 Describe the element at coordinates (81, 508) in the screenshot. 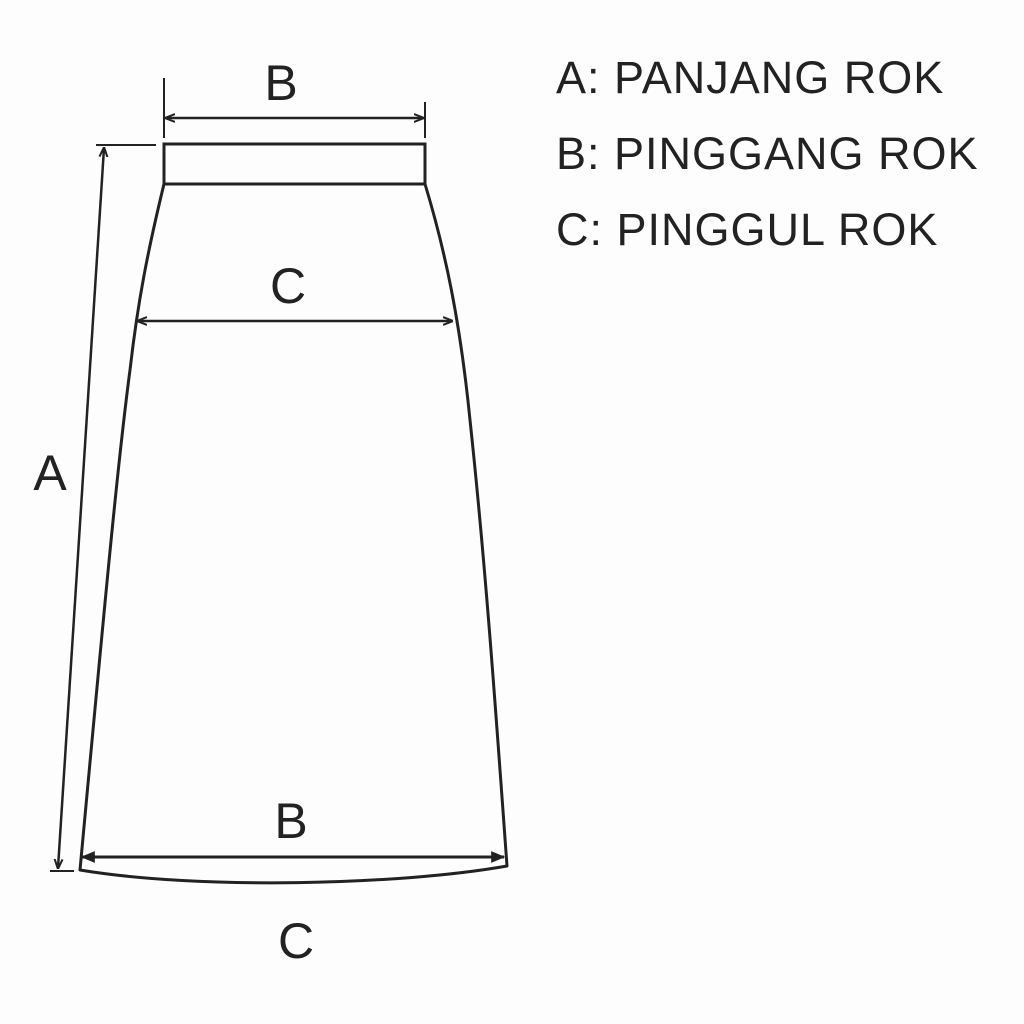

I see `length-dimension-arrow` at that location.